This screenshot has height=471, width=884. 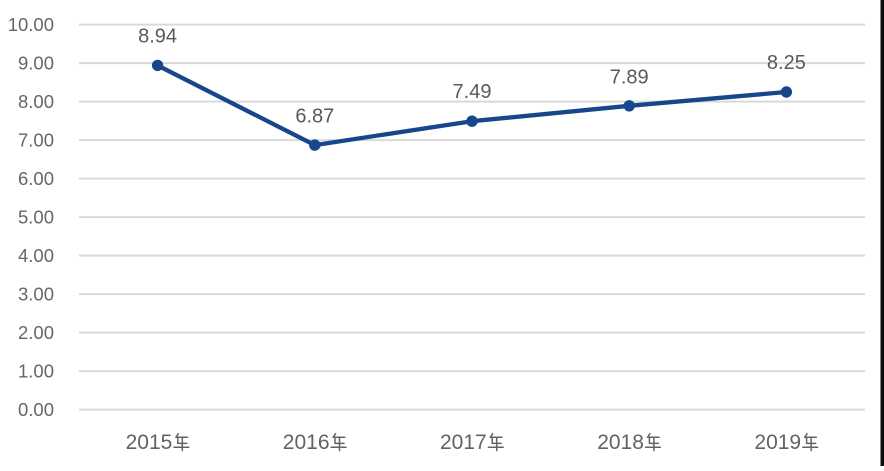 What do you see at coordinates (36, 178) in the screenshot?
I see `svg-text: 6.00` at bounding box center [36, 178].